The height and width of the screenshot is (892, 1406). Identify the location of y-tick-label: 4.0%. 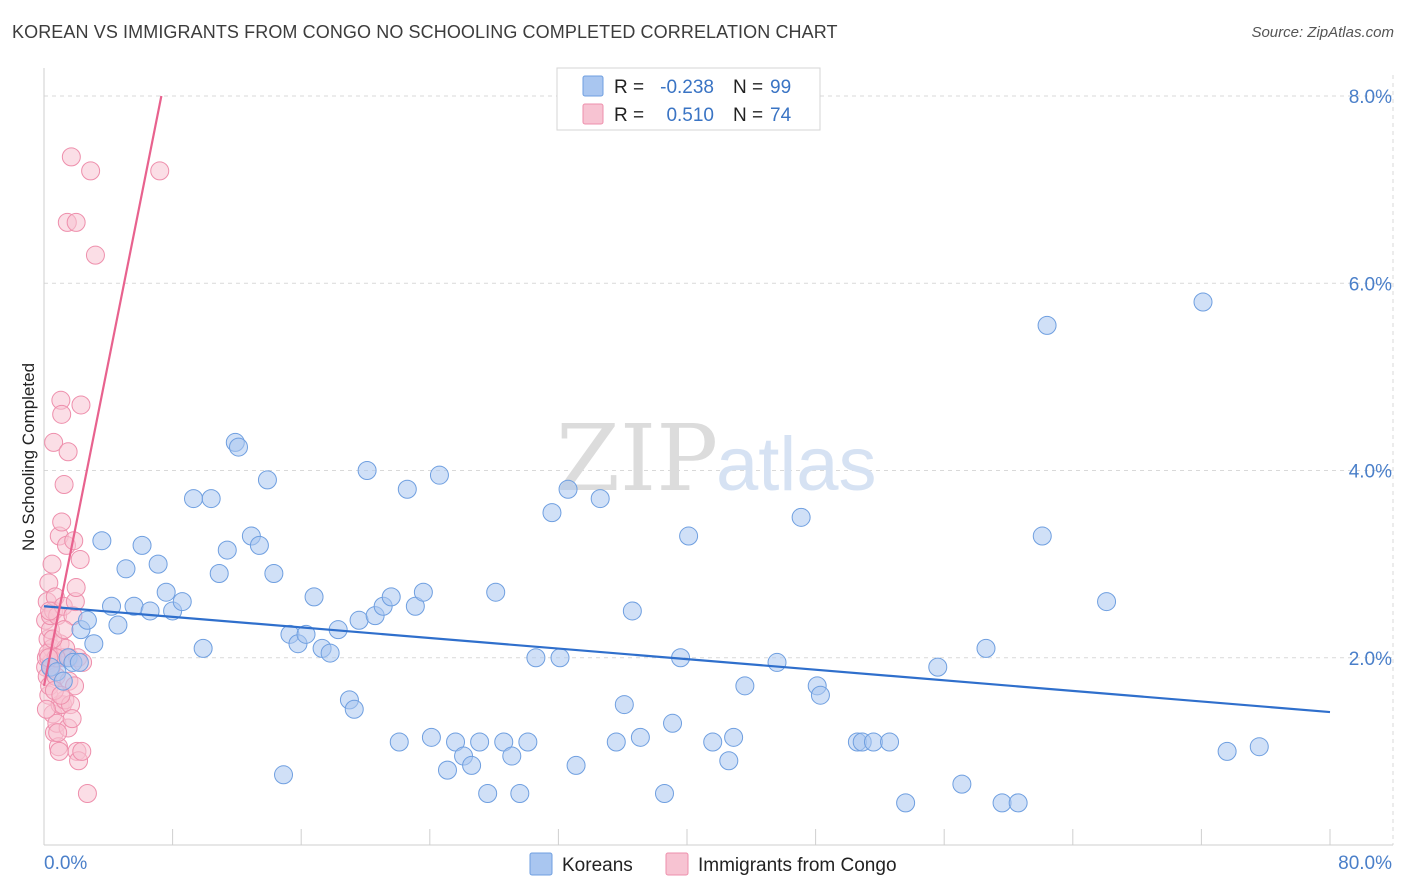
(1370, 472).